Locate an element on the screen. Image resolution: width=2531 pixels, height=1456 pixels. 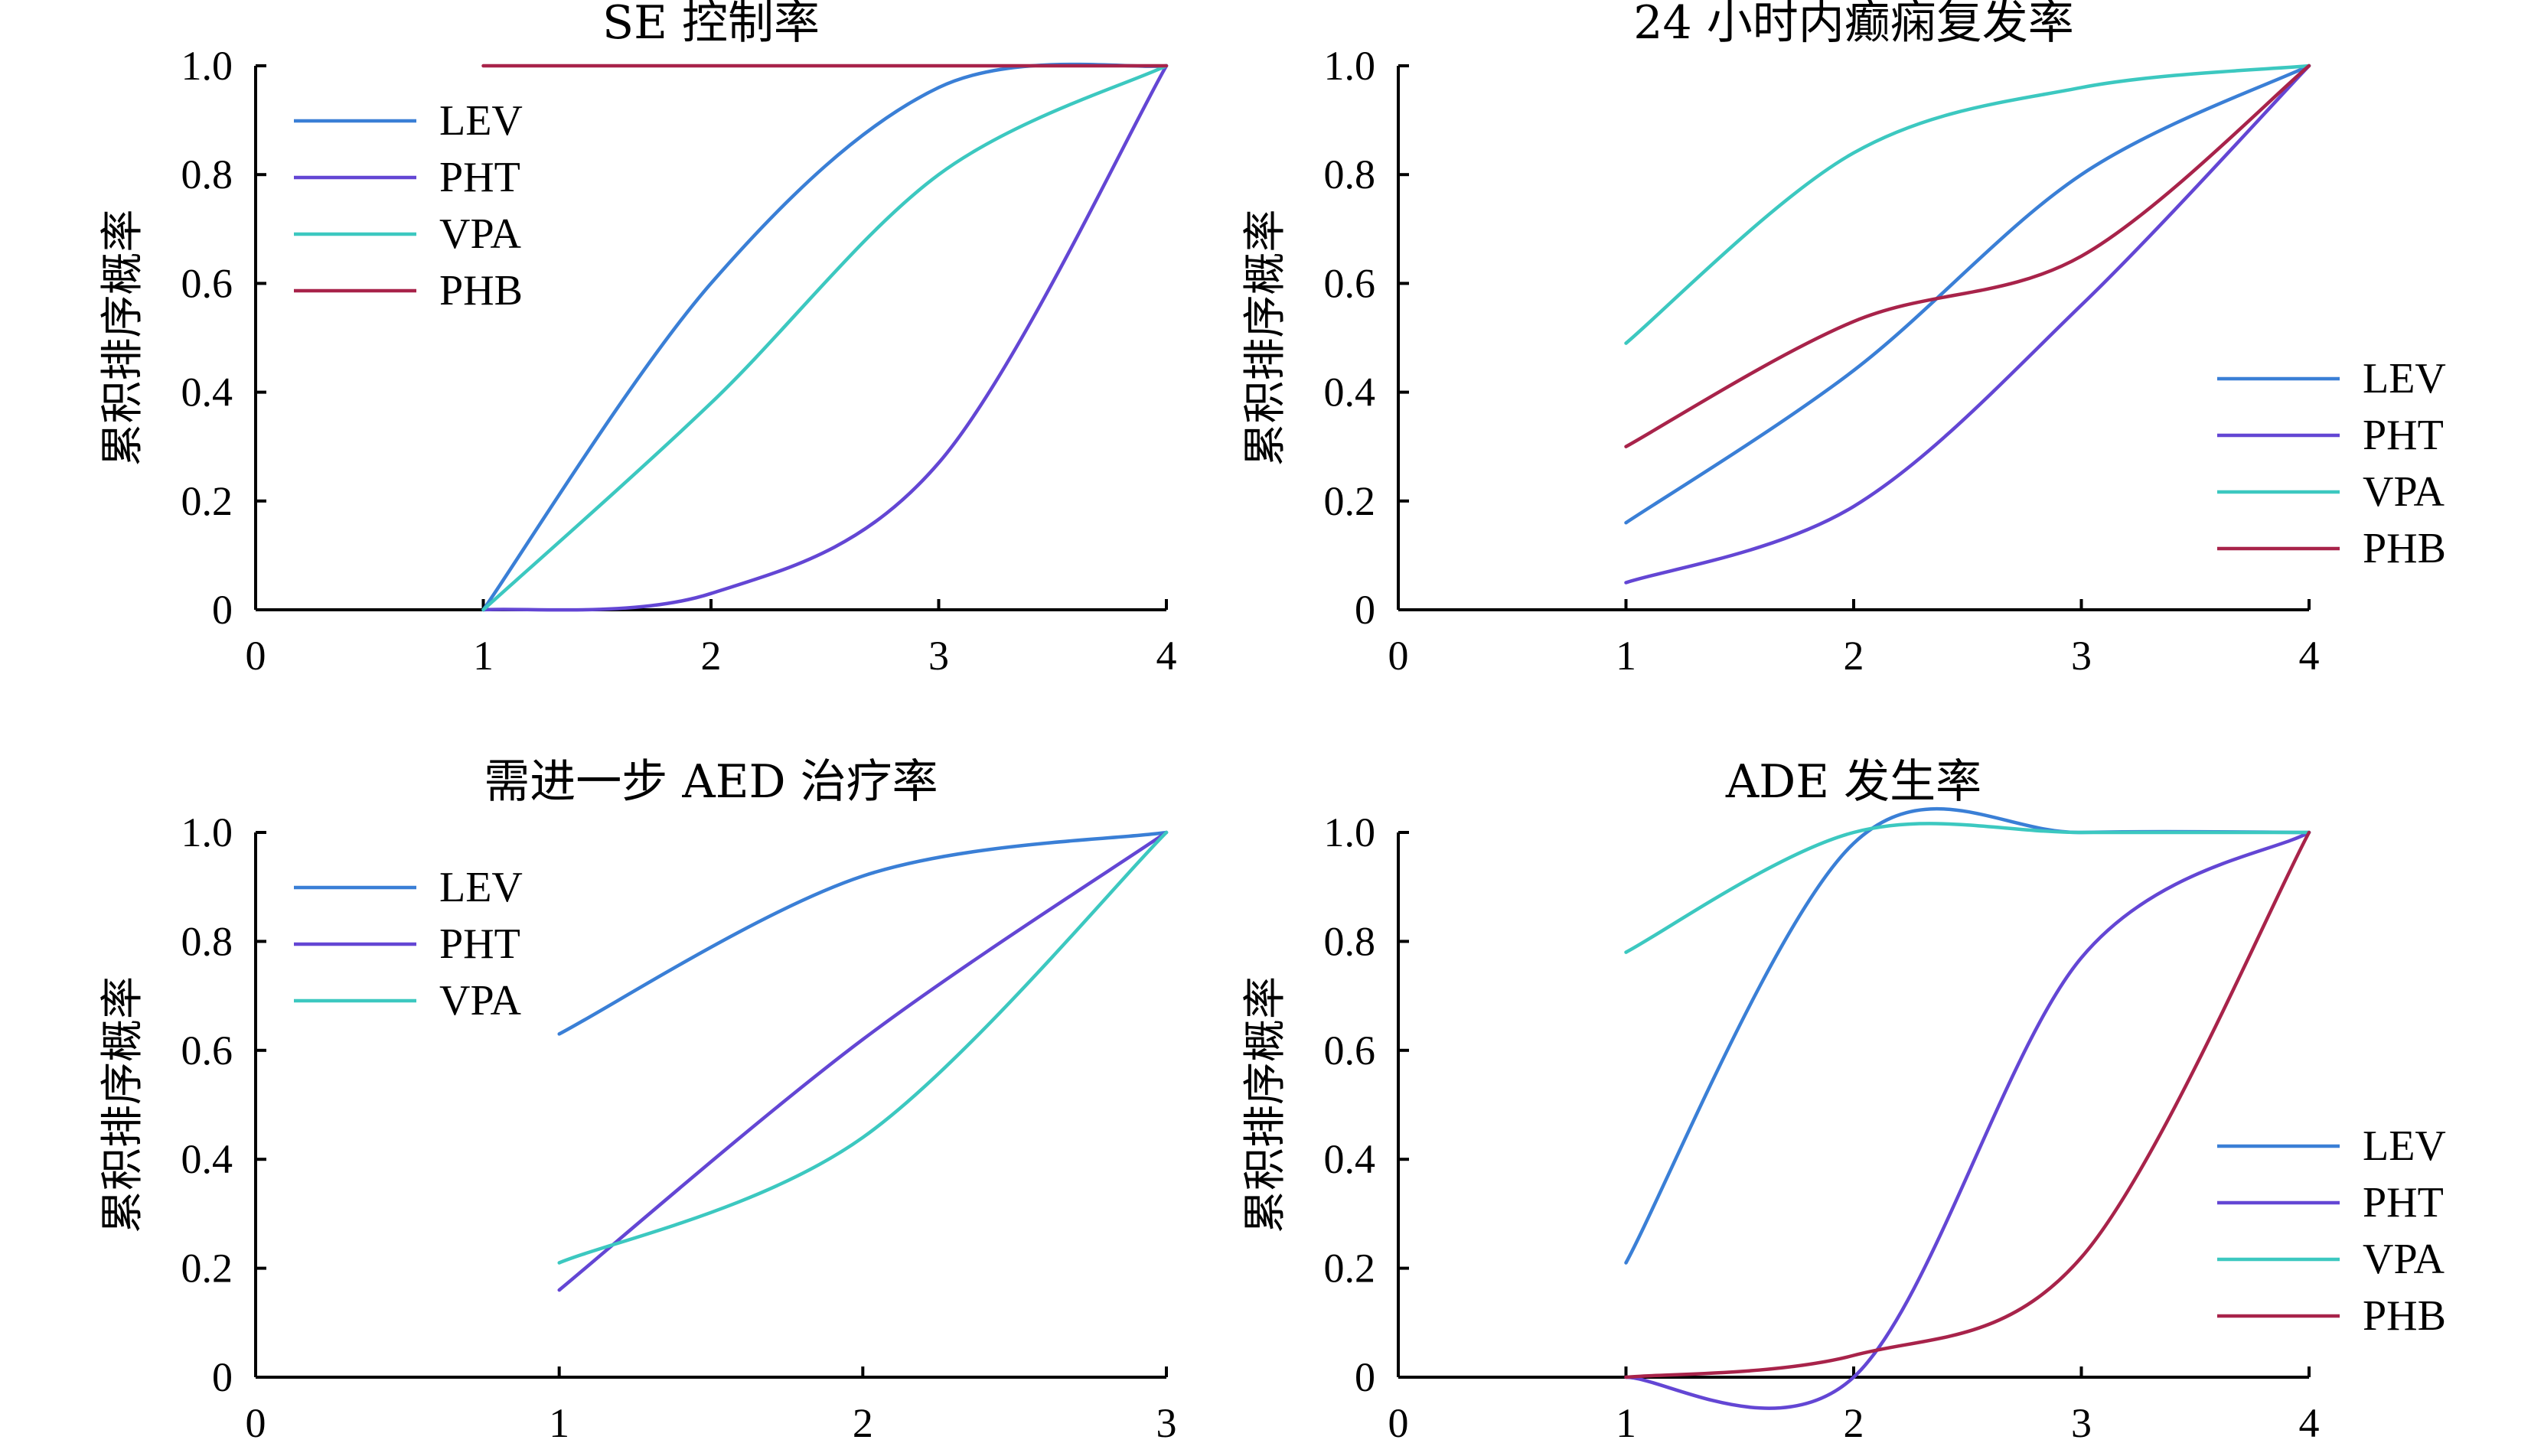
legend: LEV PHT VPA is located at coordinates (409, 944).